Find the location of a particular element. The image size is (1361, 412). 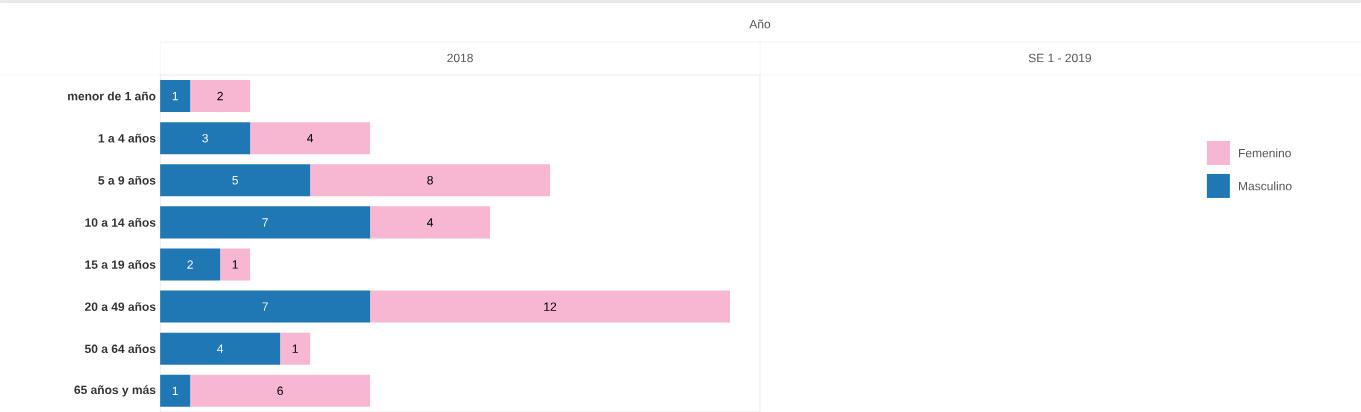

y-tick-label: 10 a 14 años is located at coordinates (120, 222).